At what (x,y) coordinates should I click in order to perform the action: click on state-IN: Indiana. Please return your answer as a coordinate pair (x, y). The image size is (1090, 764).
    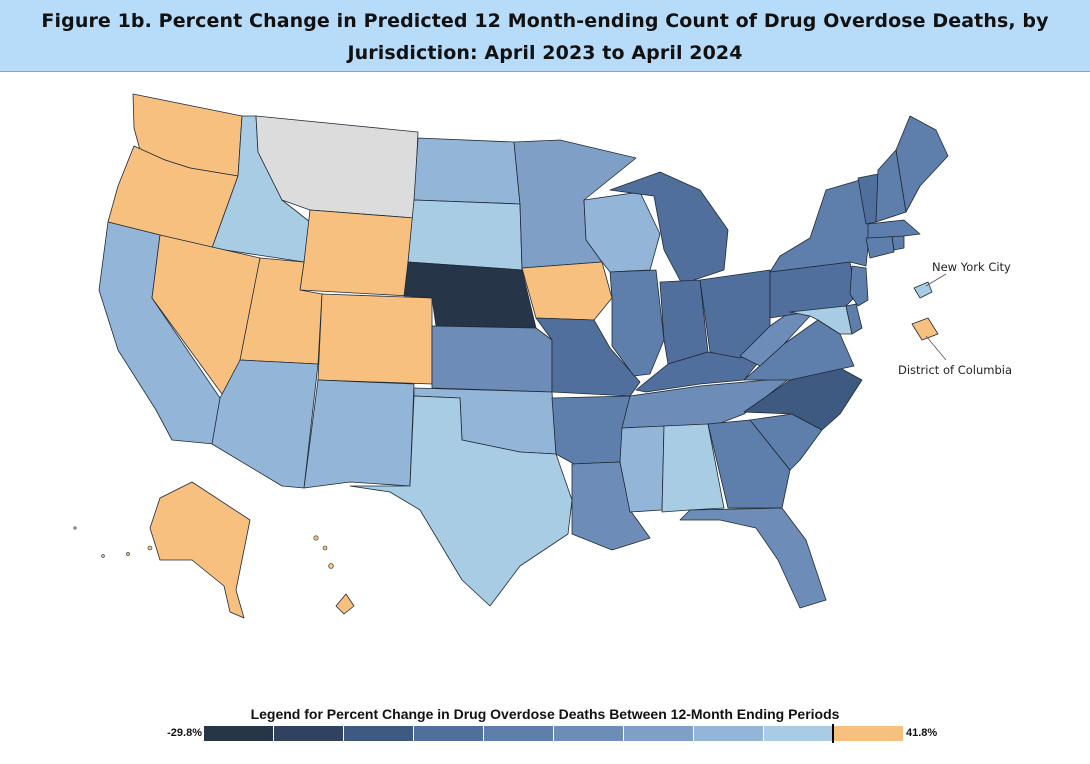
    Looking at the image, I should click on (684, 322).